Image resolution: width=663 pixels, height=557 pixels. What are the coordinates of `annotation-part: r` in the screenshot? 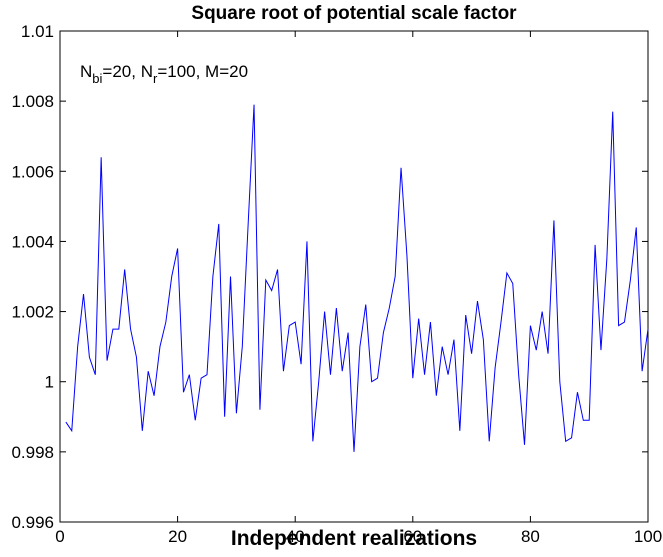 It's located at (155, 78).